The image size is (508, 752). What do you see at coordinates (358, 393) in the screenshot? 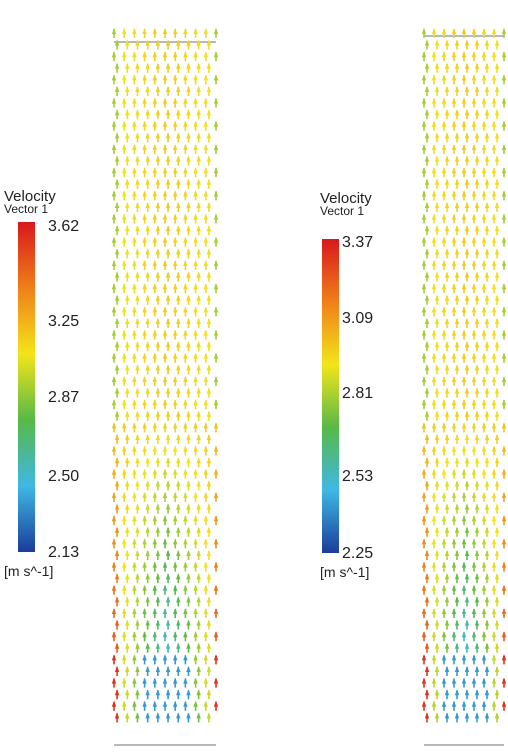
I see `tick-3: 2.81` at bounding box center [358, 393].